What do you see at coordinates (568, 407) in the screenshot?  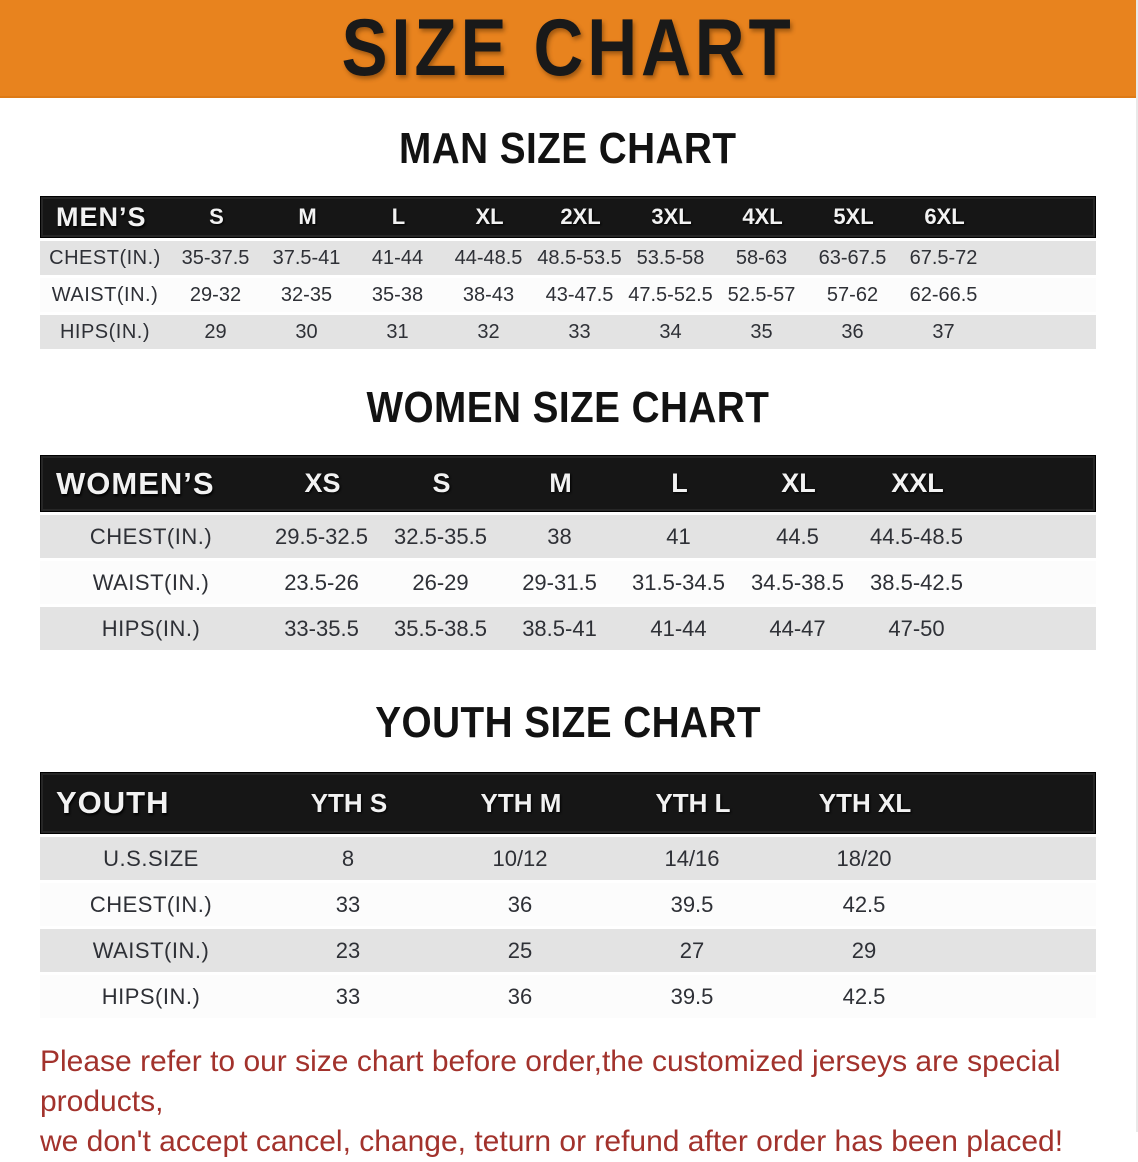 I see `women-size-chart-heading-text: WOMEN SIZE CHART` at bounding box center [568, 407].